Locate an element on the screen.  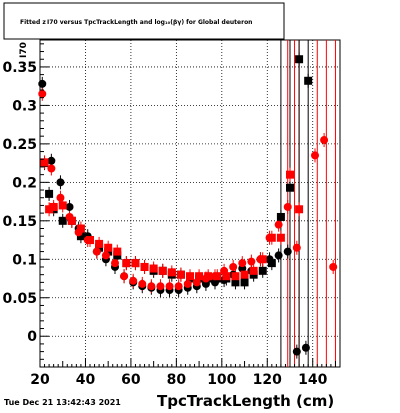
y-tick-label: 0.35 is located at coordinates (19, 68).